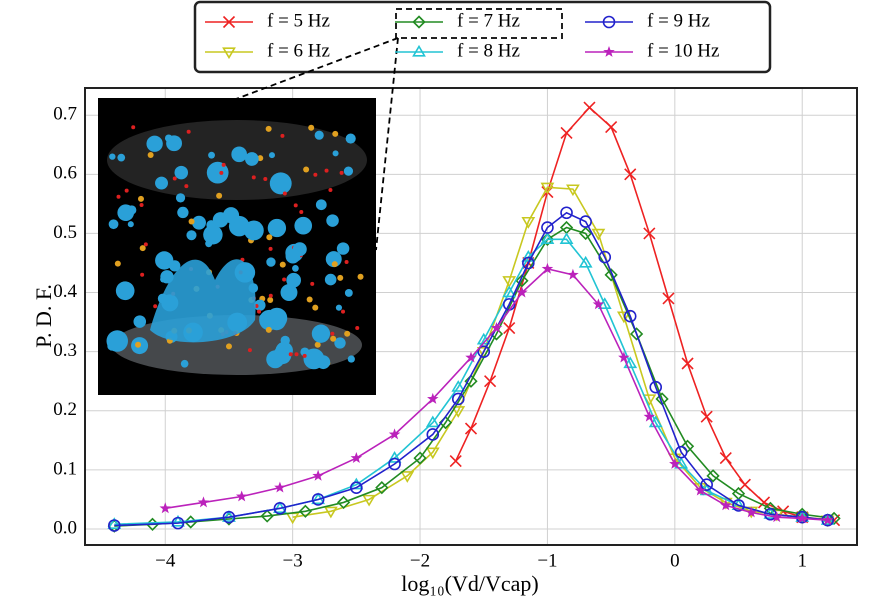  I want to click on y-axis-label: P. D. F., so click(43, 316).